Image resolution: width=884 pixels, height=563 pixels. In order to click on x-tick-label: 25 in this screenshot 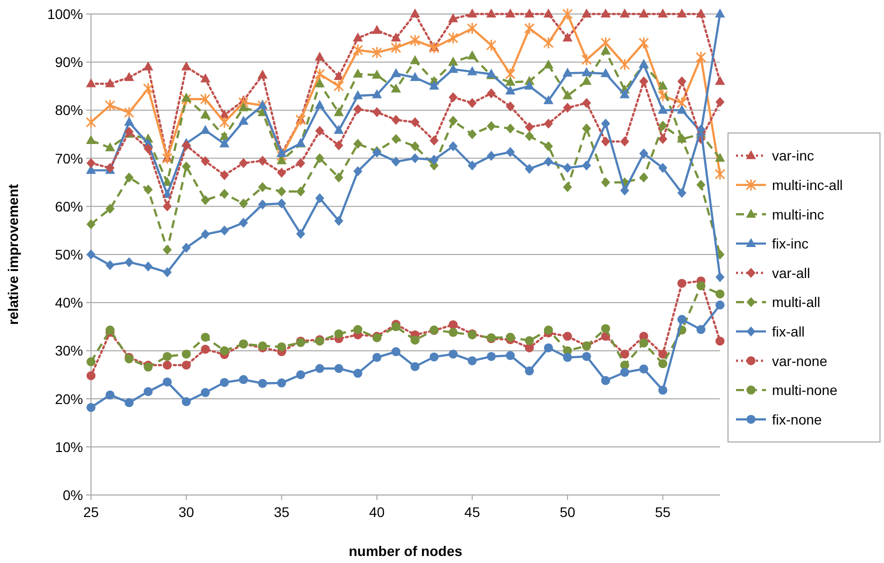, I will do `click(91, 512)`.